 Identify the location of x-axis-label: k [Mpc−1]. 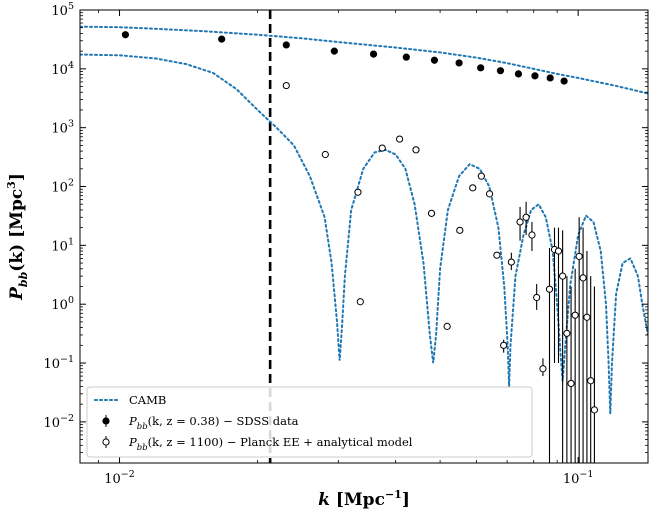
(364, 499).